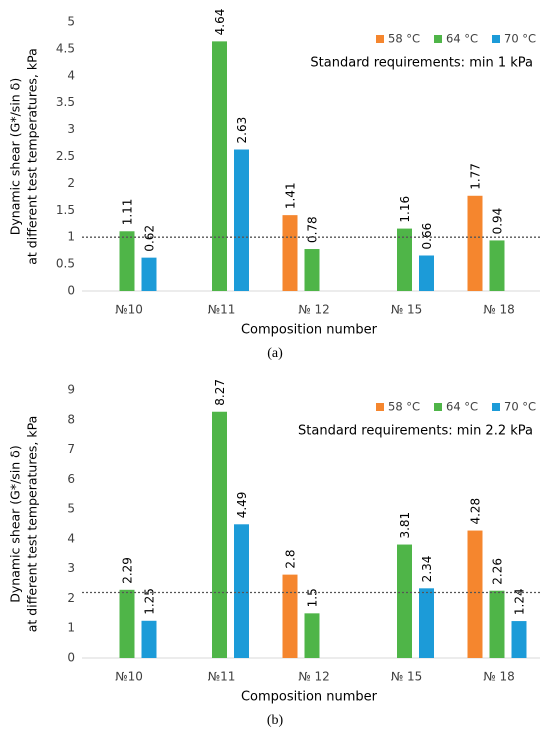  What do you see at coordinates (476, 511) in the screenshot?
I see `data-label: 4.28` at bounding box center [476, 511].